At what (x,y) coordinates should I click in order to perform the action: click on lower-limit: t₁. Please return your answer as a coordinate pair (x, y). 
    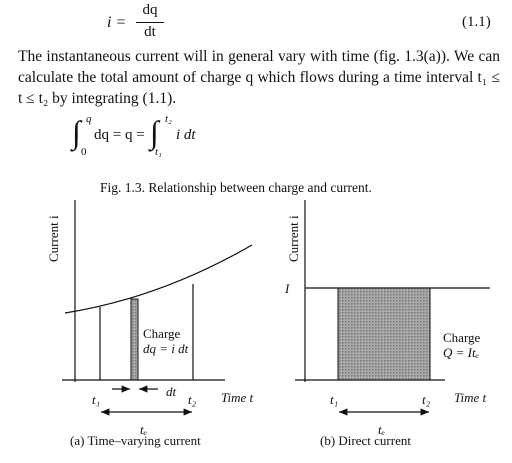
    Looking at the image, I should click on (158, 152).